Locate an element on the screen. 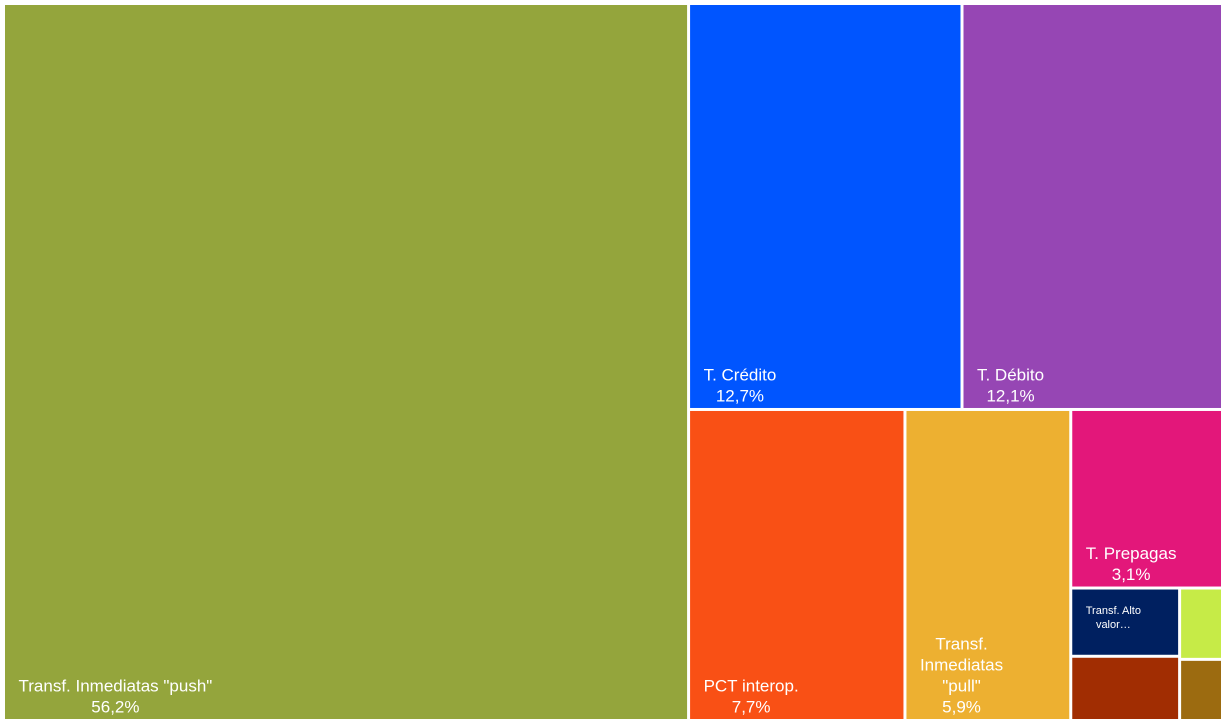 The height and width of the screenshot is (719, 1223). tile-label: PCT interop. is located at coordinates (751, 686).